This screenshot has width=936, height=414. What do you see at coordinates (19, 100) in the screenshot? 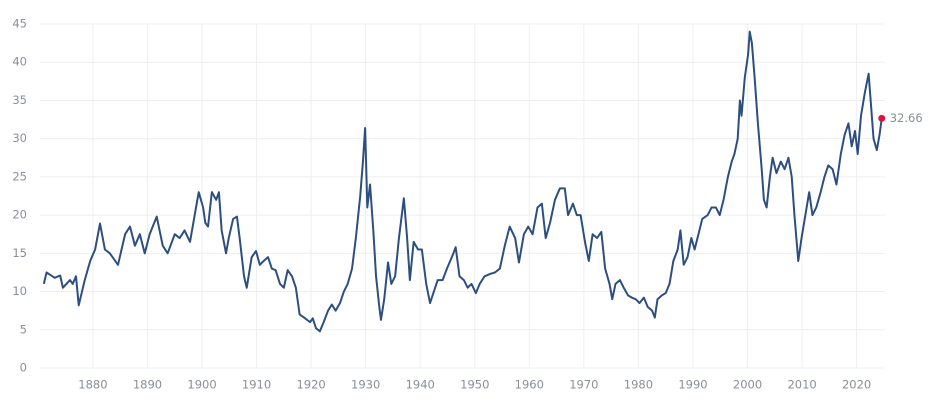
I see `y-tick-label: 35` at bounding box center [19, 100].